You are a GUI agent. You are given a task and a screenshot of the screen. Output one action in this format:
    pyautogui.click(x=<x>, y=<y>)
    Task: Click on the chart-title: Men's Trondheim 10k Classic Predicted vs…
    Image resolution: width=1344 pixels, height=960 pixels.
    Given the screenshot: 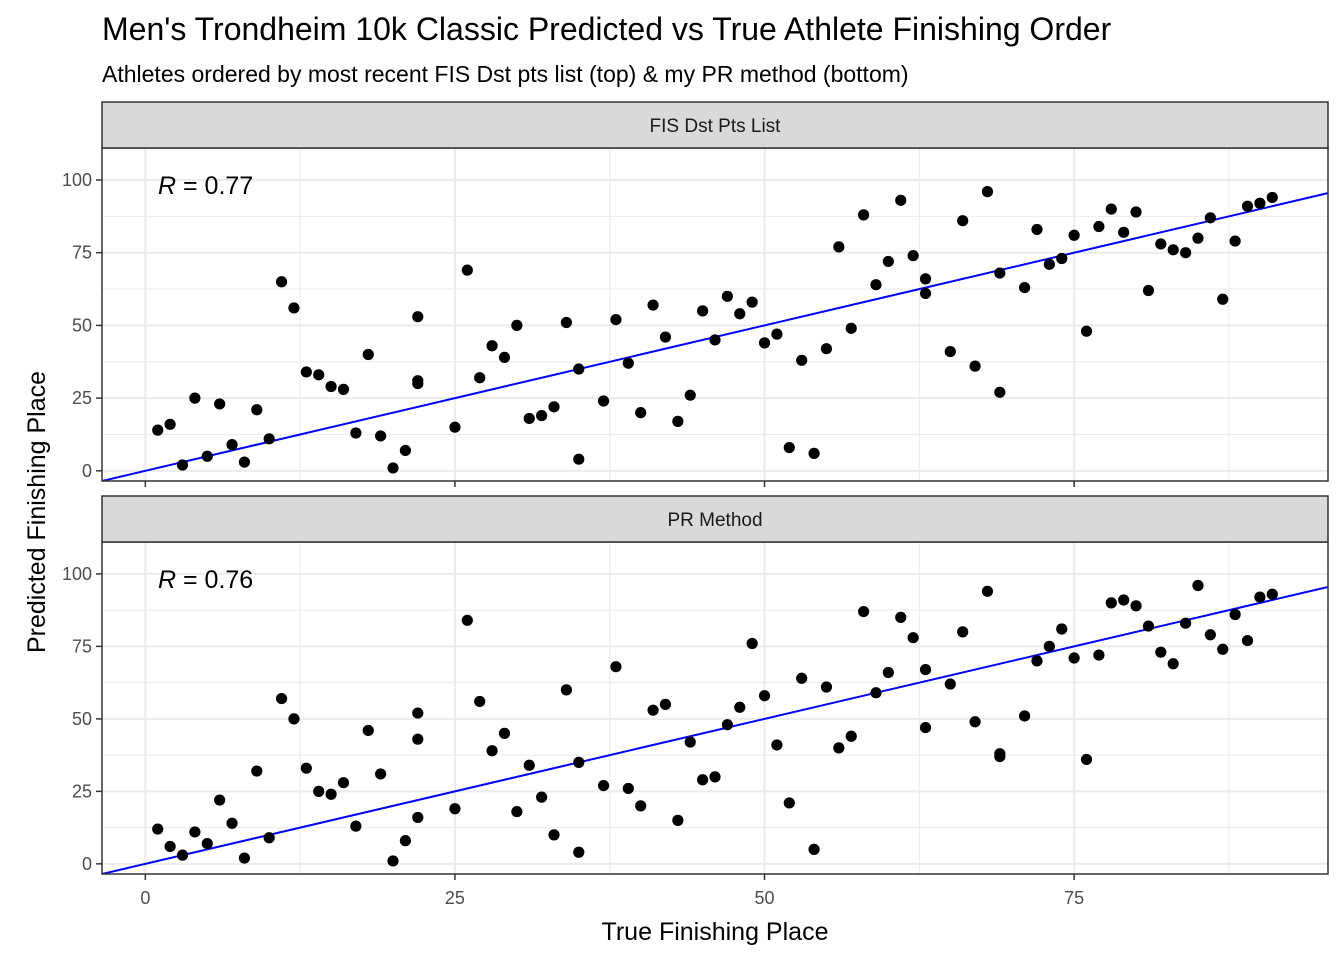 What is the action you would take?
    pyautogui.click(x=607, y=29)
    